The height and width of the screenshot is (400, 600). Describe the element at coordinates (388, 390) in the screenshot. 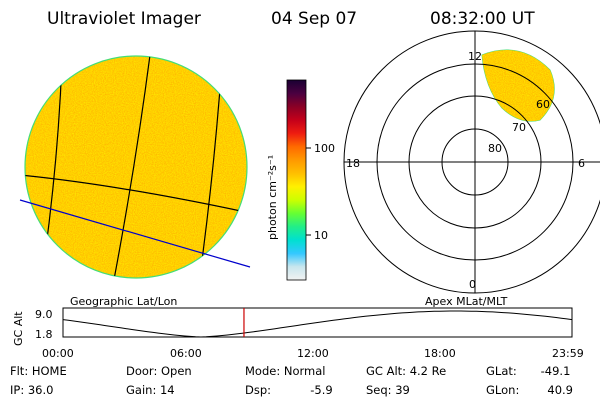

I see `status-seq: Seq: 39` at that location.